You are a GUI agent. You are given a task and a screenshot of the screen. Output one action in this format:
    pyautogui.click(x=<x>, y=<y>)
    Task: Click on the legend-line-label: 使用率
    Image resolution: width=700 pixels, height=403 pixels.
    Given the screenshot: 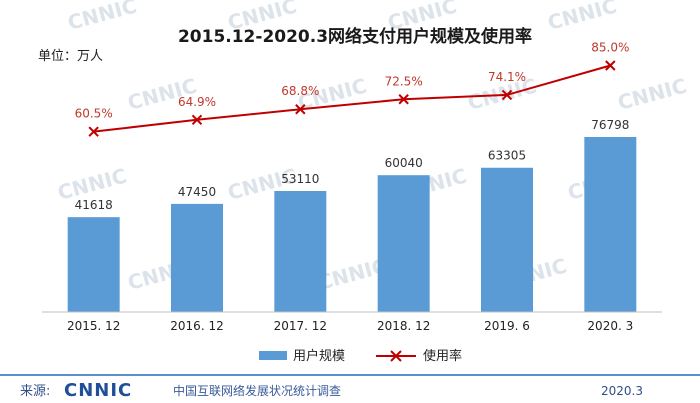 What is the action you would take?
    pyautogui.click(x=442, y=356)
    